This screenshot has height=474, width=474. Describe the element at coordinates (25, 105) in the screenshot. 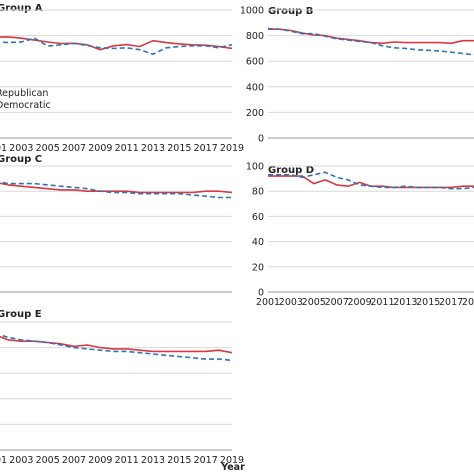

I see `legend-label-democratic: Democratic` at that location.